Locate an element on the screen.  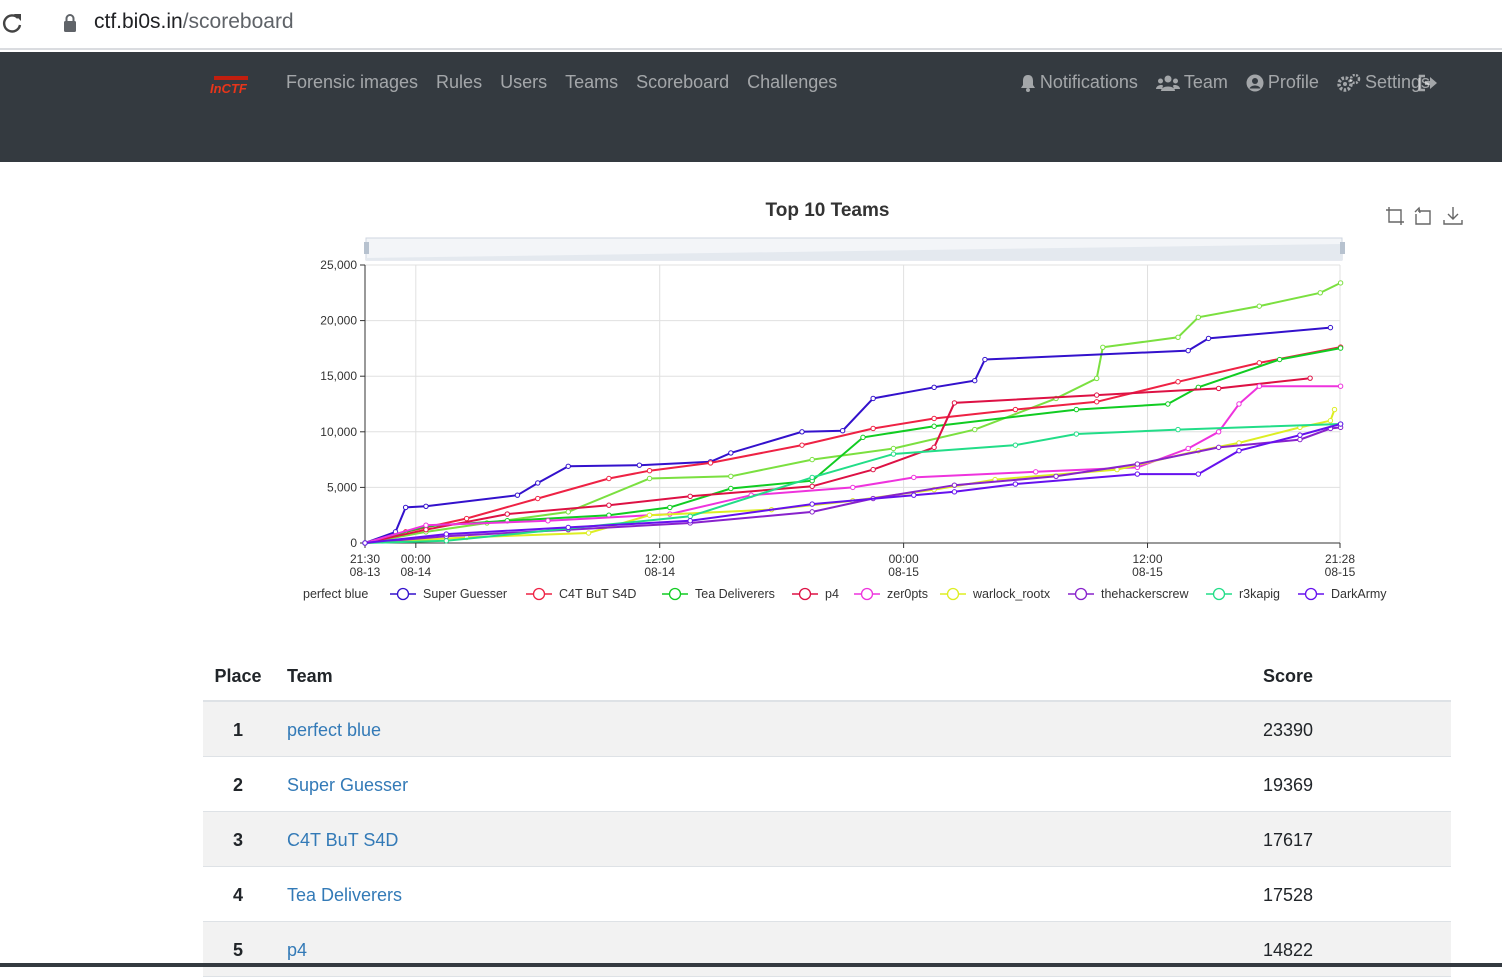
nav-forensic-images: Forensic images is located at coordinates (352, 82).